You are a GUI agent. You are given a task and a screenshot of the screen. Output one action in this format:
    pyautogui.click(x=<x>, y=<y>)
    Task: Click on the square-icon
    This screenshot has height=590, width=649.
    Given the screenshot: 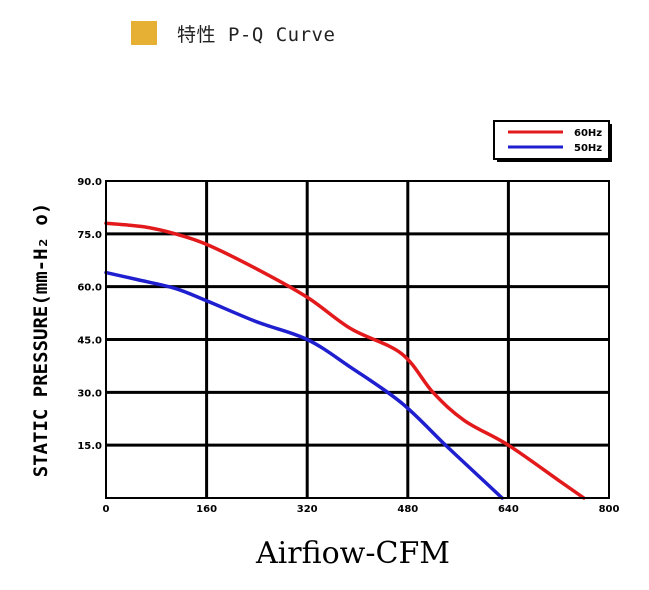 What is the action you would take?
    pyautogui.click(x=144, y=33)
    